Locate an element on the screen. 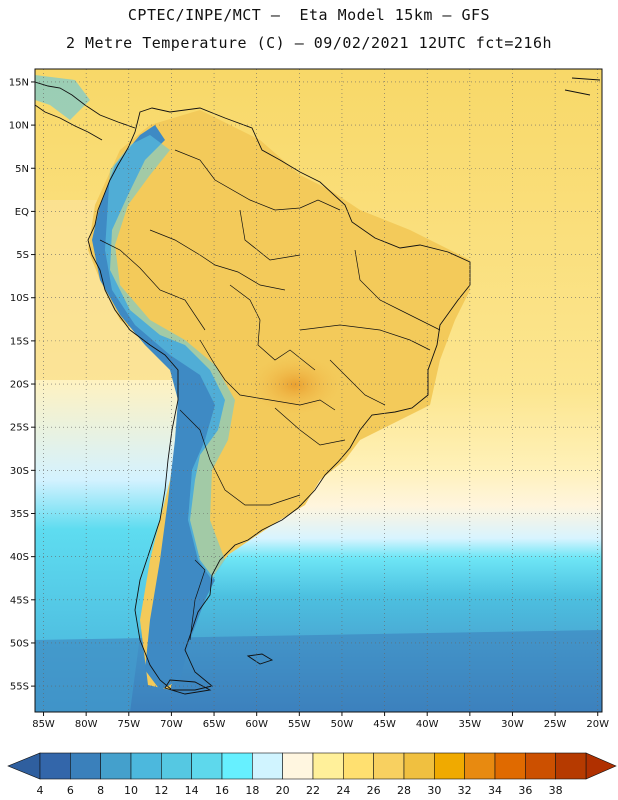 The image size is (618, 800). colorbar-label: 32 is located at coordinates (465, 790).